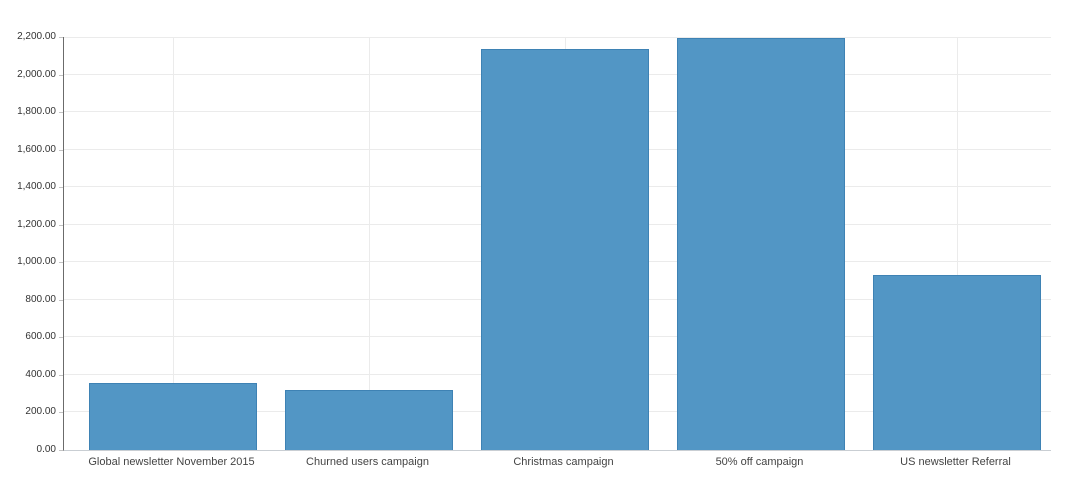 Image resolution: width=1072 pixels, height=494 pixels. Describe the element at coordinates (36, 112) in the screenshot. I see `y-tick-label: 1,800.00` at that location.